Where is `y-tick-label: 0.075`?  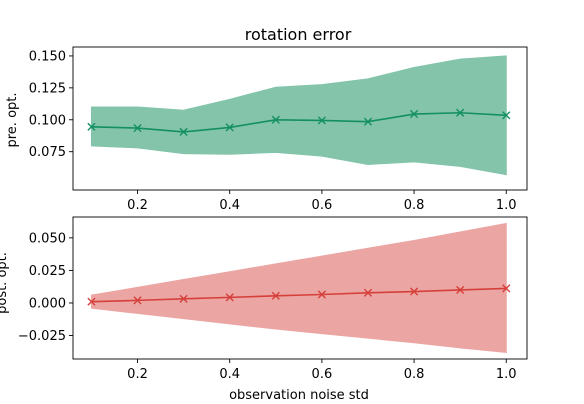 y-tick-label: 0.075 is located at coordinates (47, 152).